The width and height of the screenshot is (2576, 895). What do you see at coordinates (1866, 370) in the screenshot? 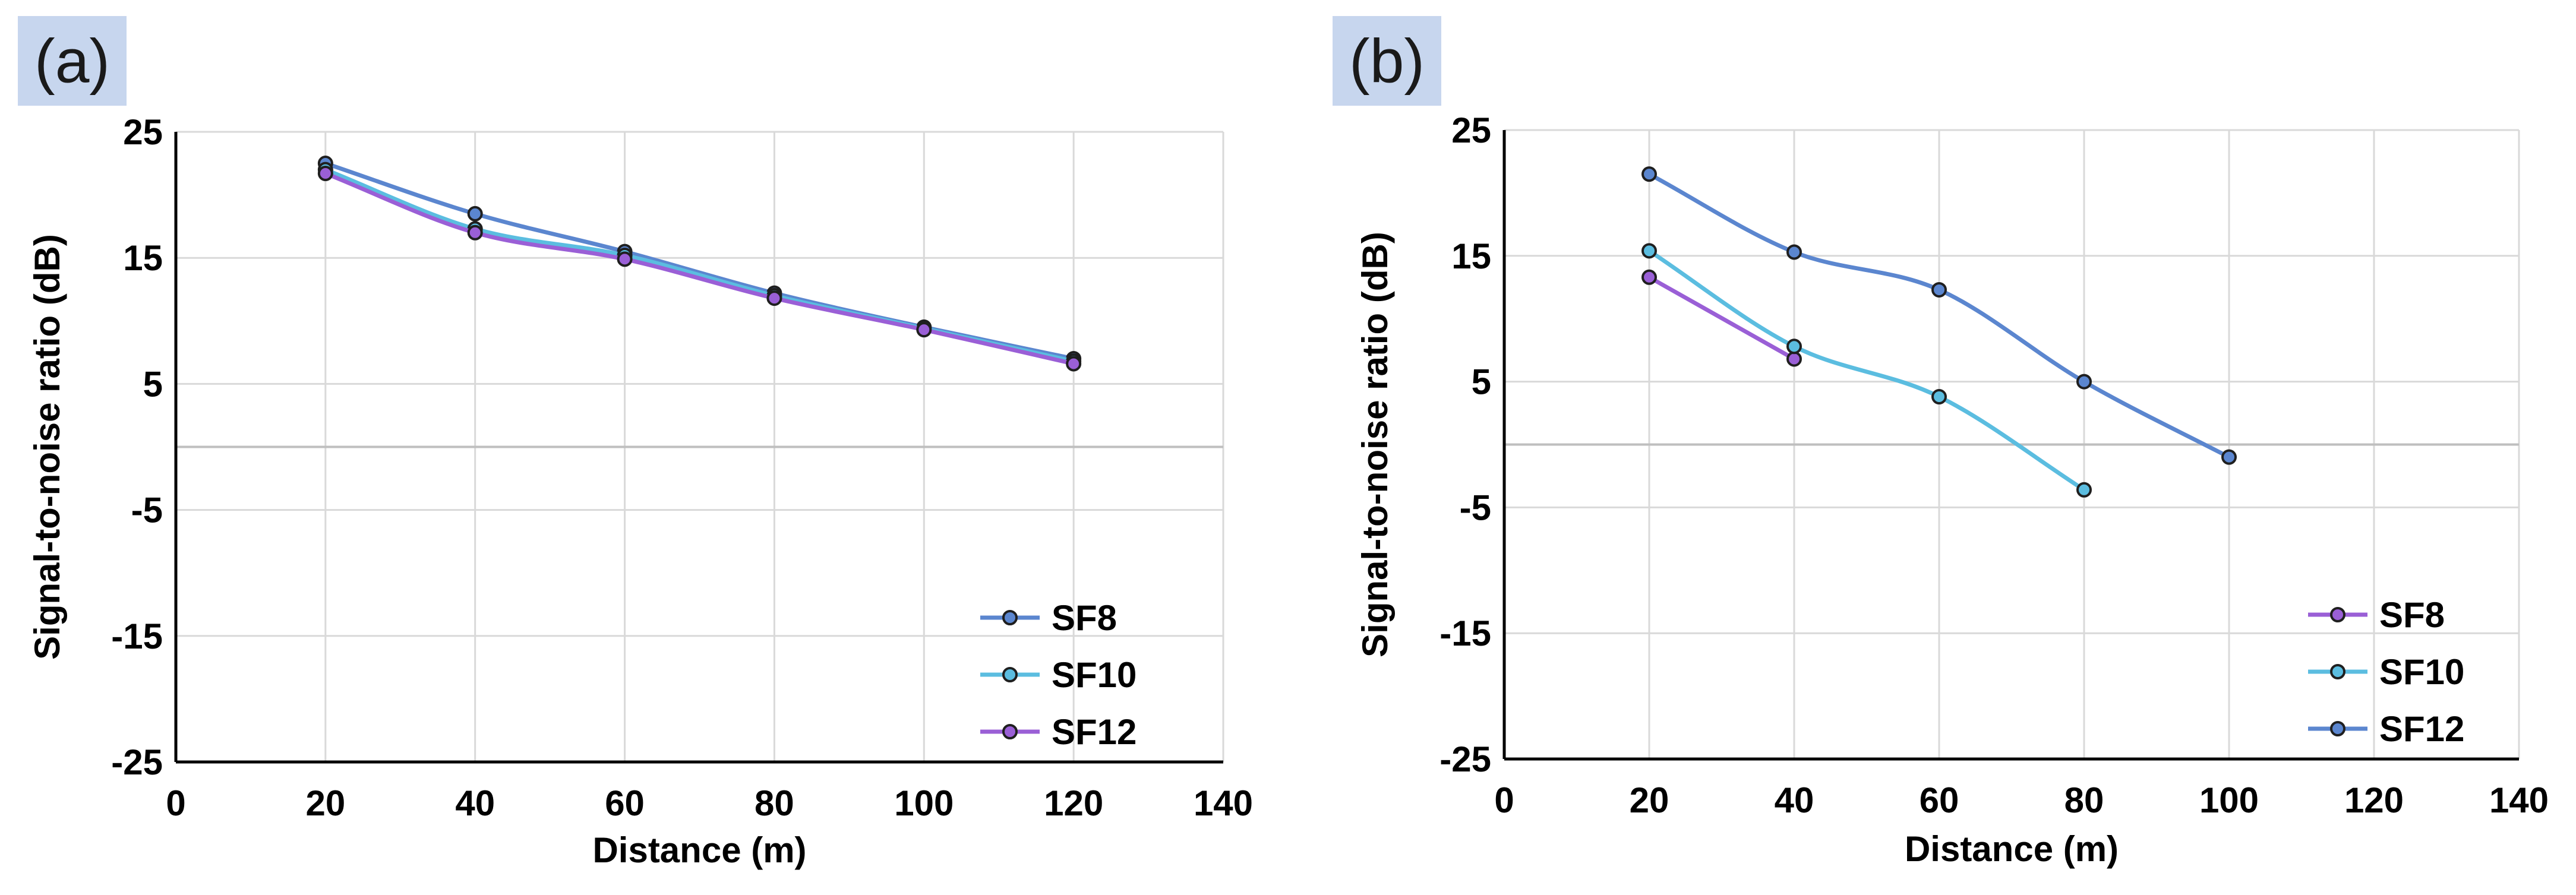
I see `series-line-sf10` at bounding box center [1866, 370].